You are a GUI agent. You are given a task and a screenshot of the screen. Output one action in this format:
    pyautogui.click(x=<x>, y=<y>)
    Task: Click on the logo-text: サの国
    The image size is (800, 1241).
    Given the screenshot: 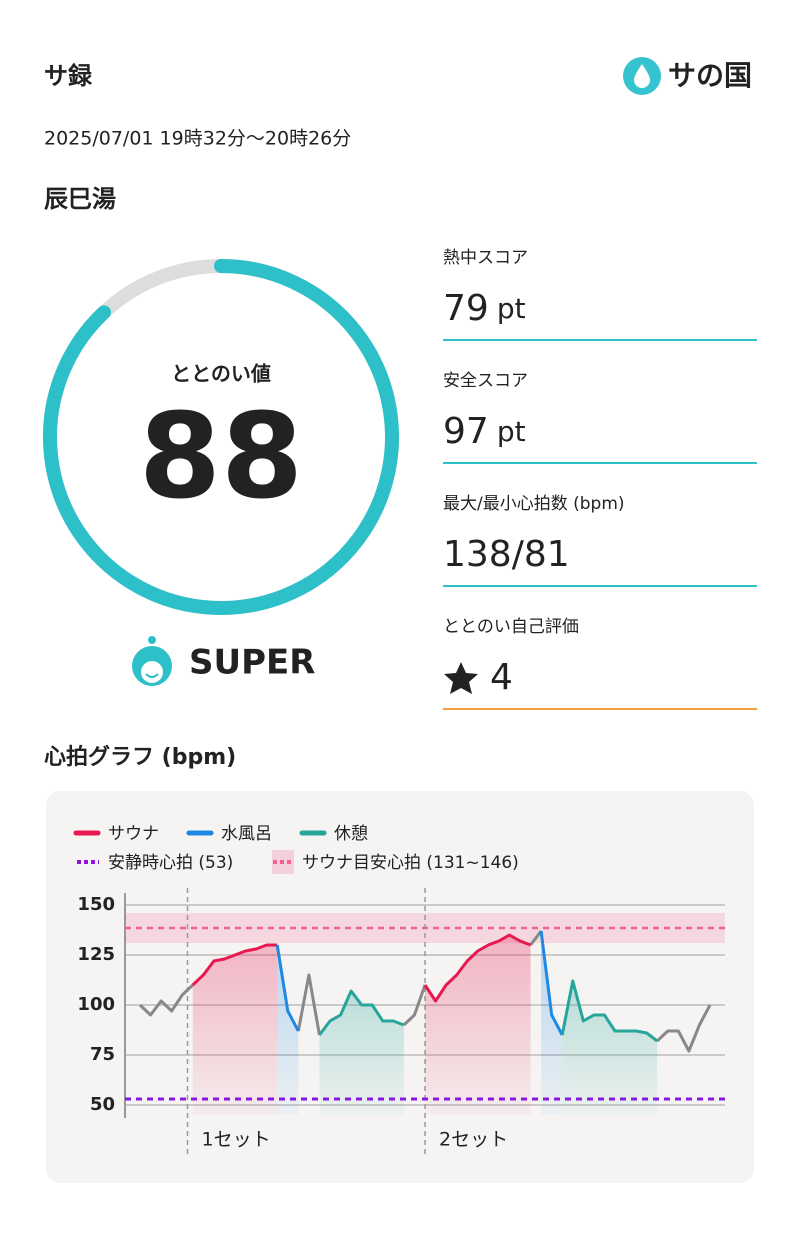 What is the action you would take?
    pyautogui.click(x=710, y=75)
    